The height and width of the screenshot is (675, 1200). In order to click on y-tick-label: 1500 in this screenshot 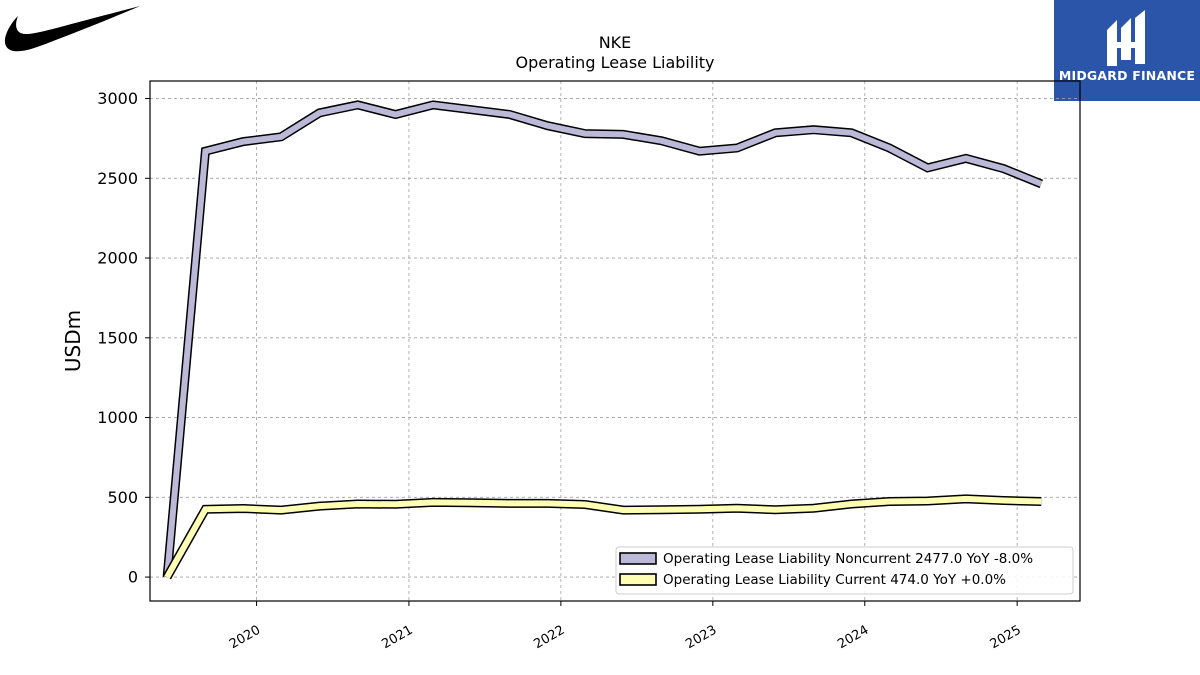, I will do `click(117, 337)`.